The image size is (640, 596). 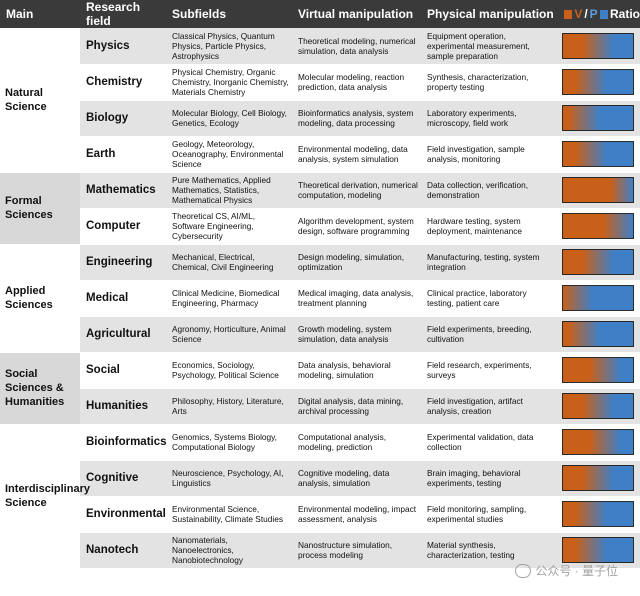 What do you see at coordinates (40, 100) in the screenshot?
I see `main-category: Natural Science` at bounding box center [40, 100].